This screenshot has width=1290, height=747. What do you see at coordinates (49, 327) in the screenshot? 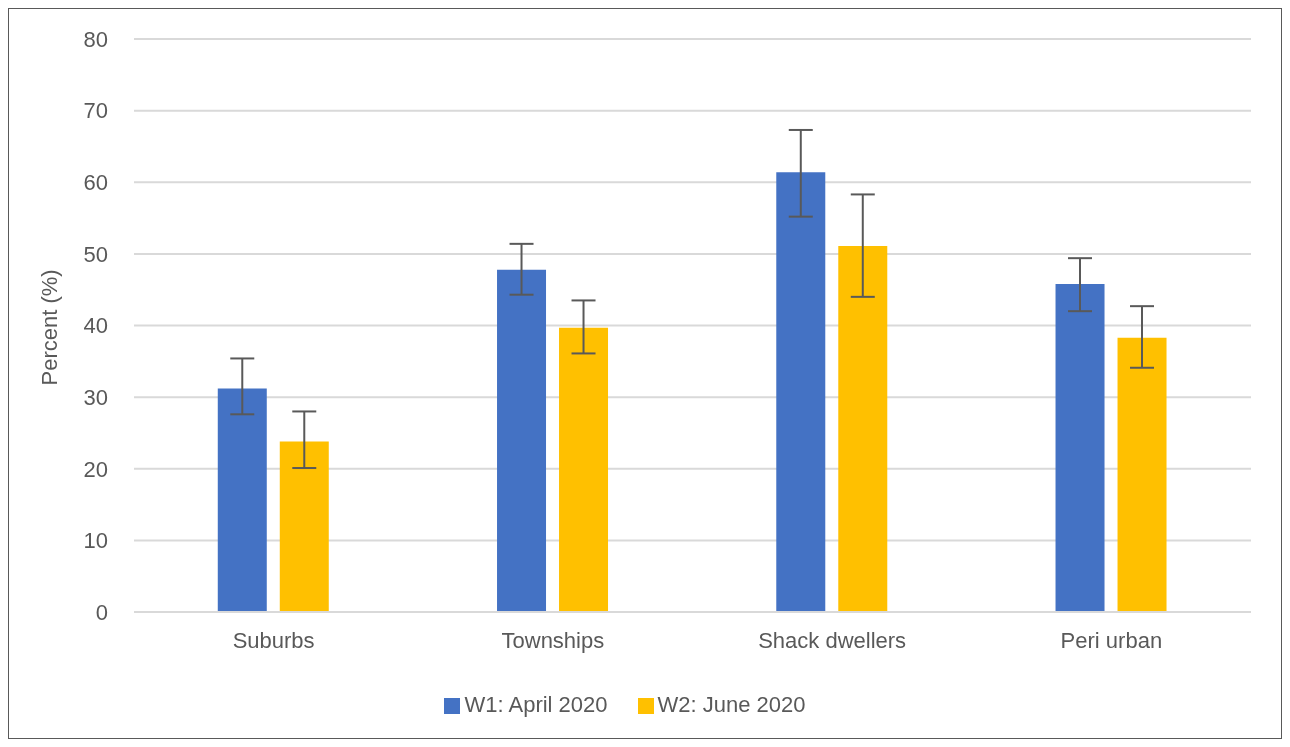
I see `y-axis-title: Percent (%)` at bounding box center [49, 327].